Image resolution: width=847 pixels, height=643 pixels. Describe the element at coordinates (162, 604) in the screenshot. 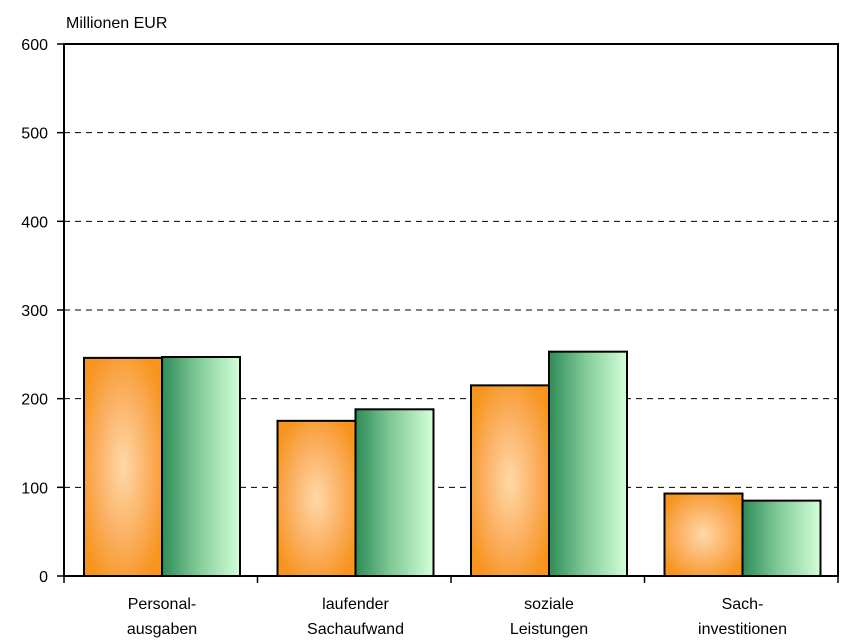

I see `x-category-label: Personal-` at that location.